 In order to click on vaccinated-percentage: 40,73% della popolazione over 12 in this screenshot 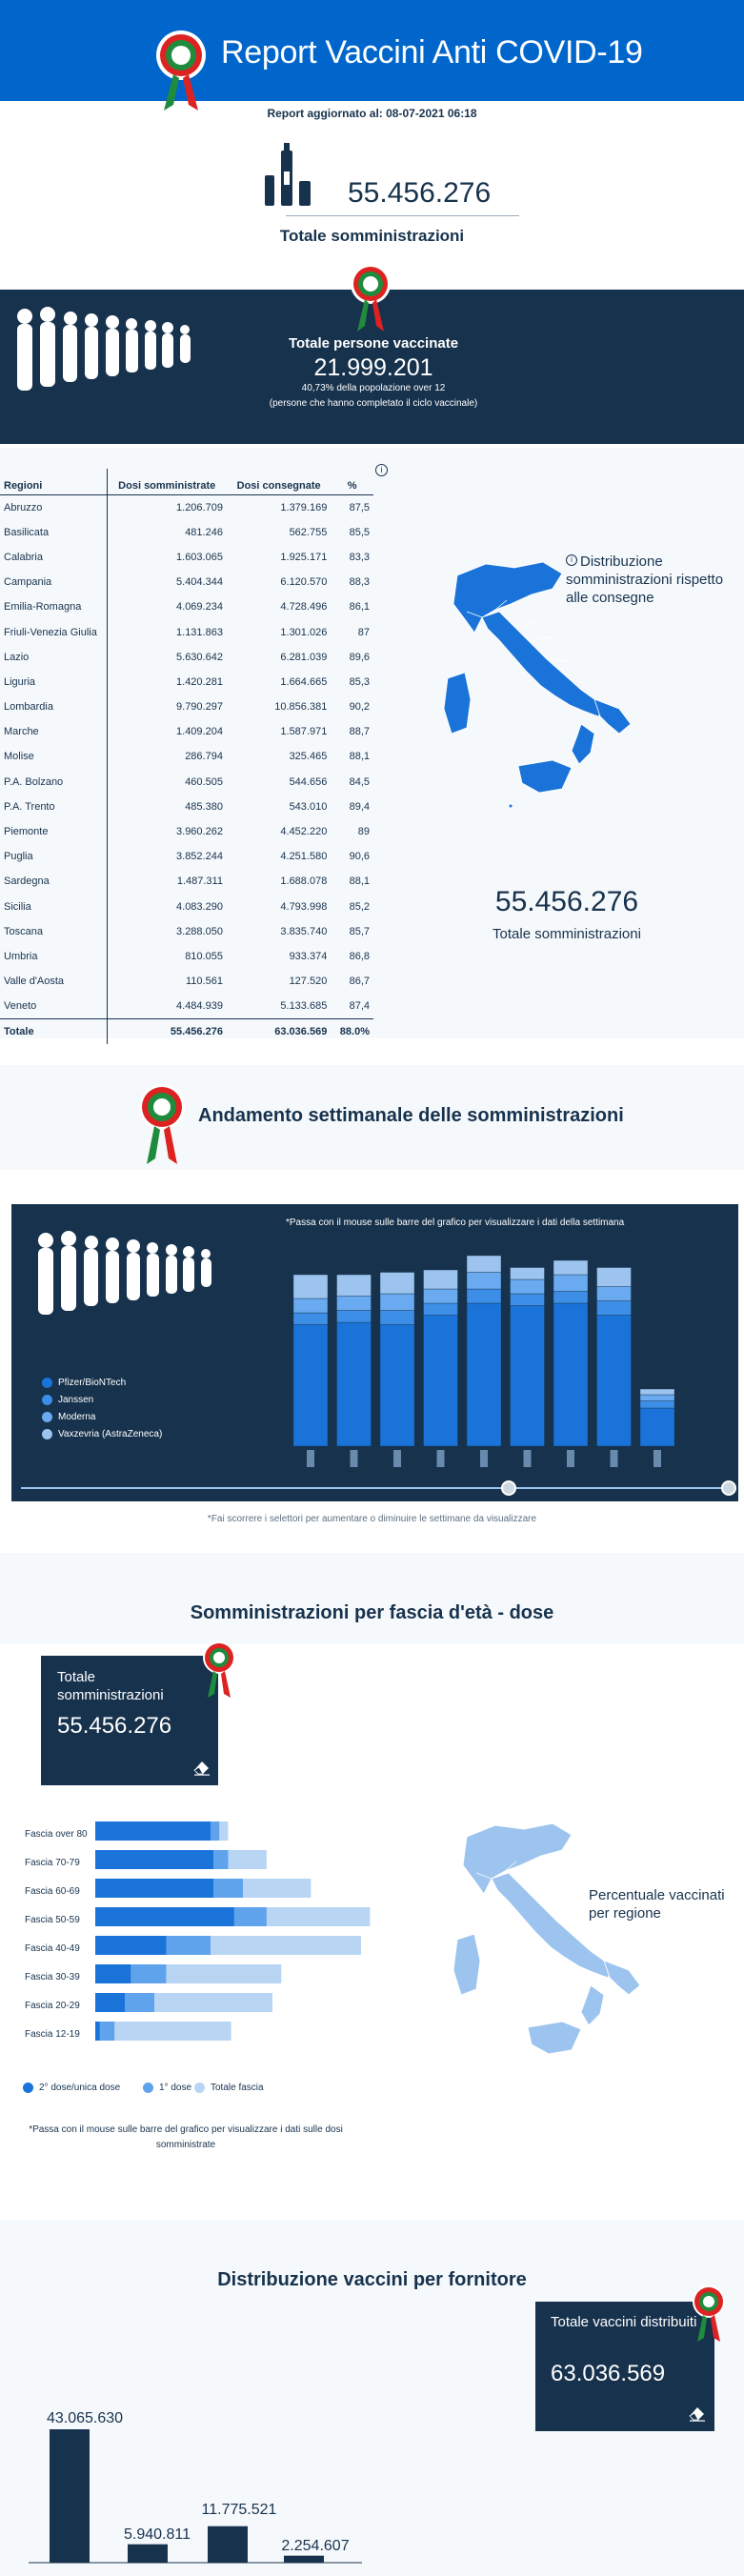, I will do `click(374, 388)`.